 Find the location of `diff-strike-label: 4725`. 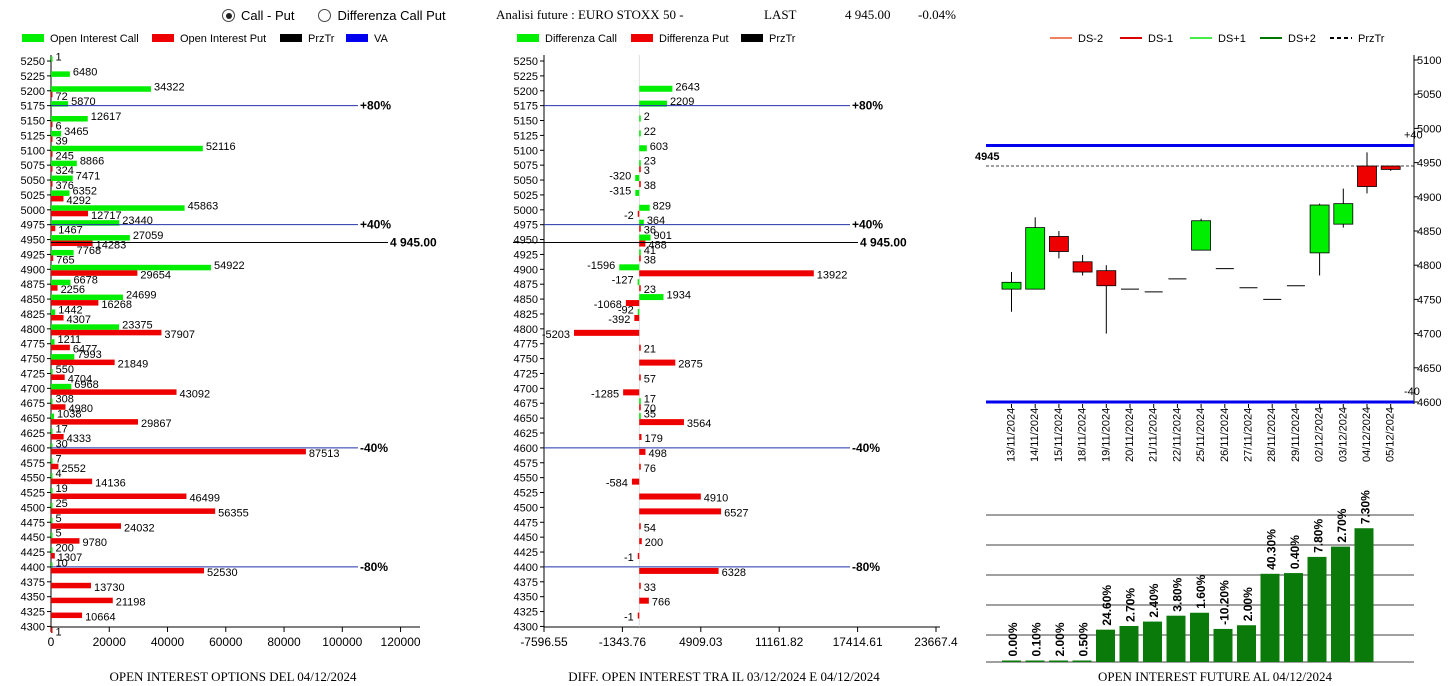

diff-strike-label: 4725 is located at coordinates (526, 374).